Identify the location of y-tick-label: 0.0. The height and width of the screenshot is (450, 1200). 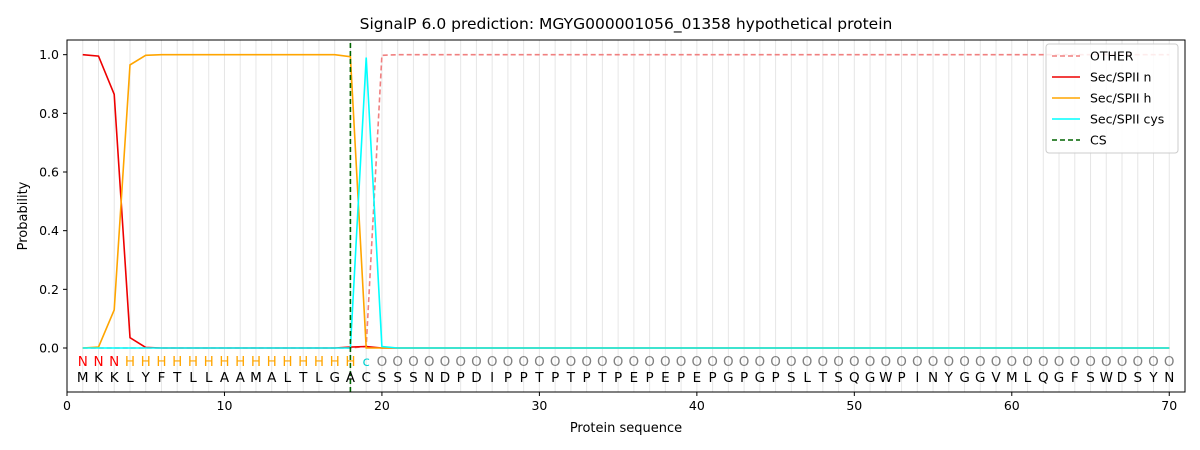
(49, 348).